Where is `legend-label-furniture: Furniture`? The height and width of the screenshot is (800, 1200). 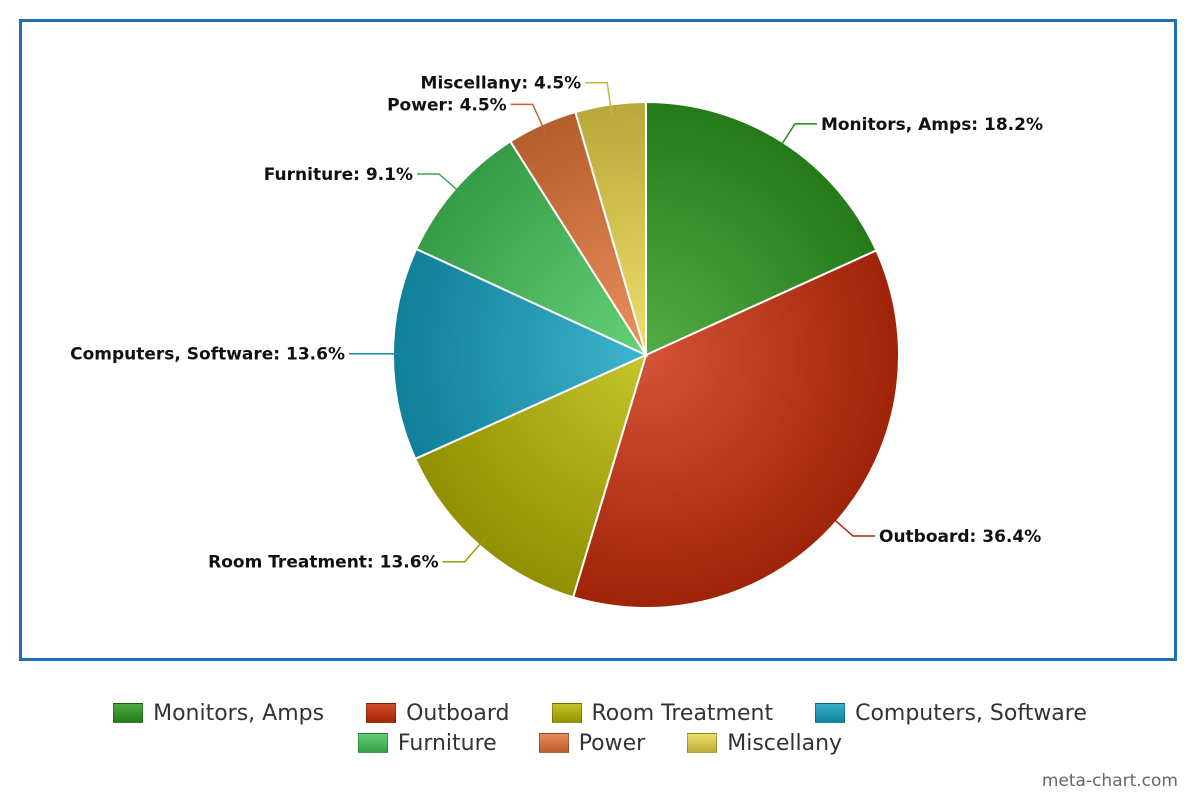 legend-label-furniture: Furniture is located at coordinates (447, 743).